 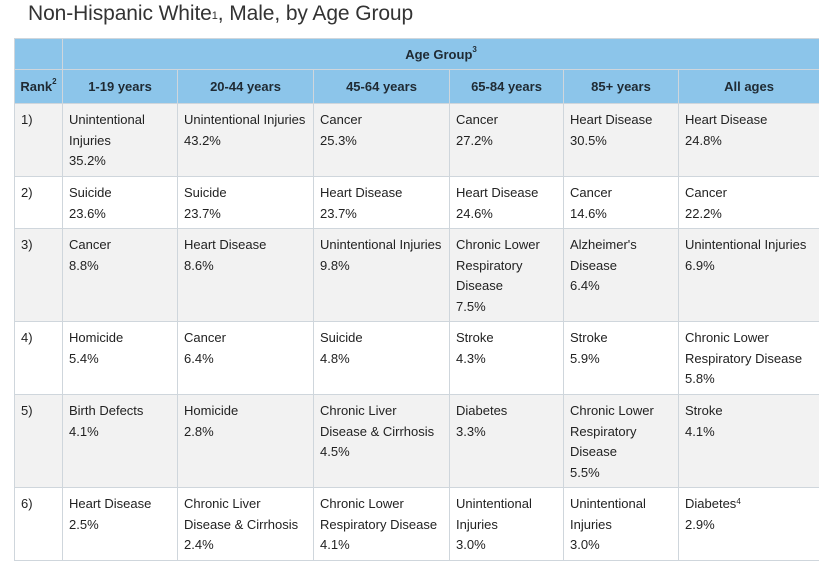 I want to click on cause-percentage: 4.8%, so click(x=381, y=359).